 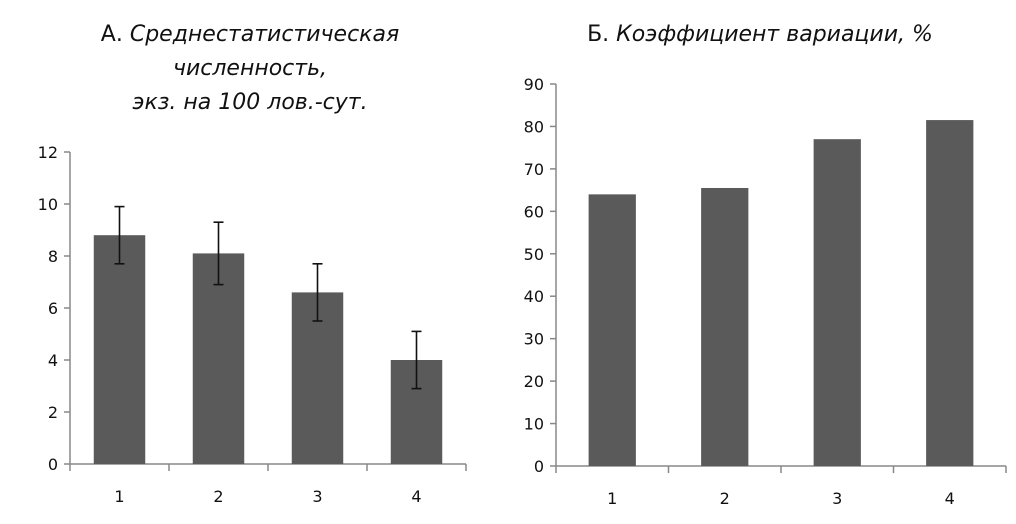 I want to click on chart-b-y-tick-label: 70, so click(x=534, y=169).